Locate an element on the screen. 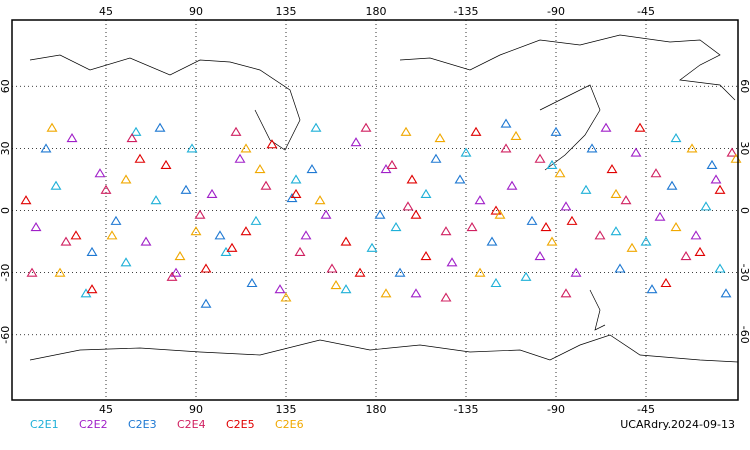 The width and height of the screenshot is (750, 450). legend-label: C2E4 is located at coordinates (191, 424).